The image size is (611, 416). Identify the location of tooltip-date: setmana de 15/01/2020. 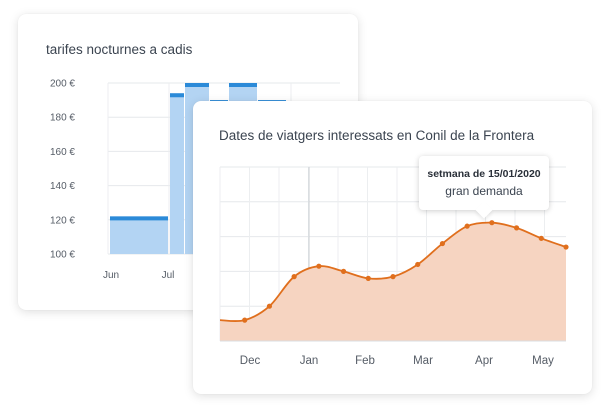
(484, 174).